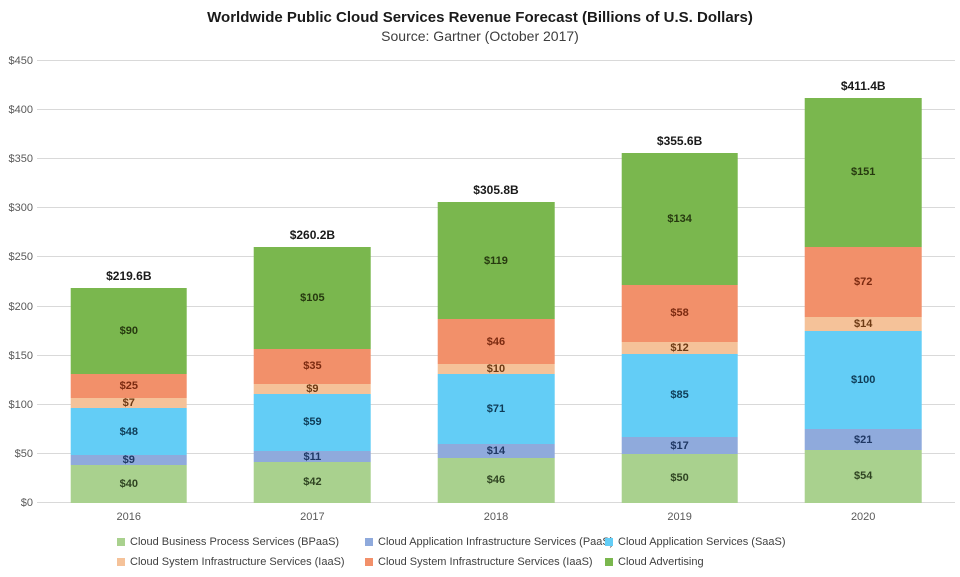  I want to click on bar-total-label: $411.4B, so click(863, 86).